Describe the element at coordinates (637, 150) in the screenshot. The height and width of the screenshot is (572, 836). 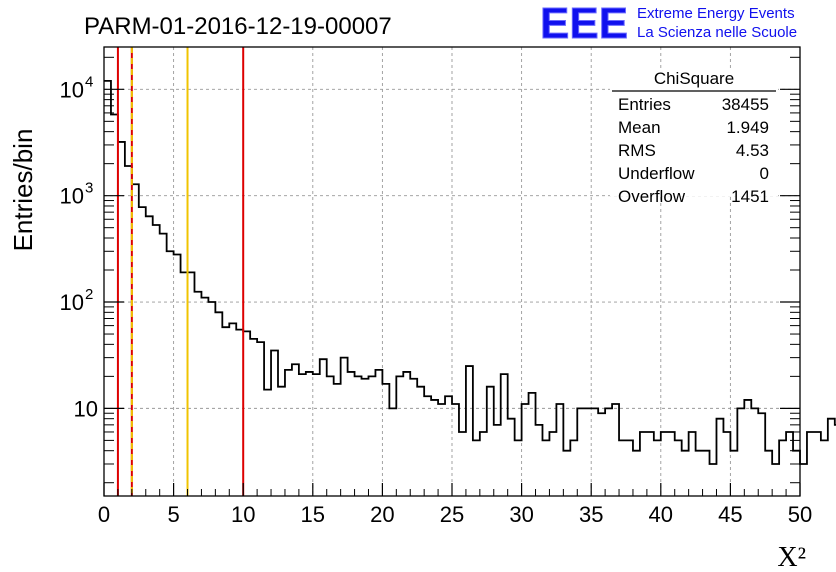
I see `stats-row-label: RMS` at that location.